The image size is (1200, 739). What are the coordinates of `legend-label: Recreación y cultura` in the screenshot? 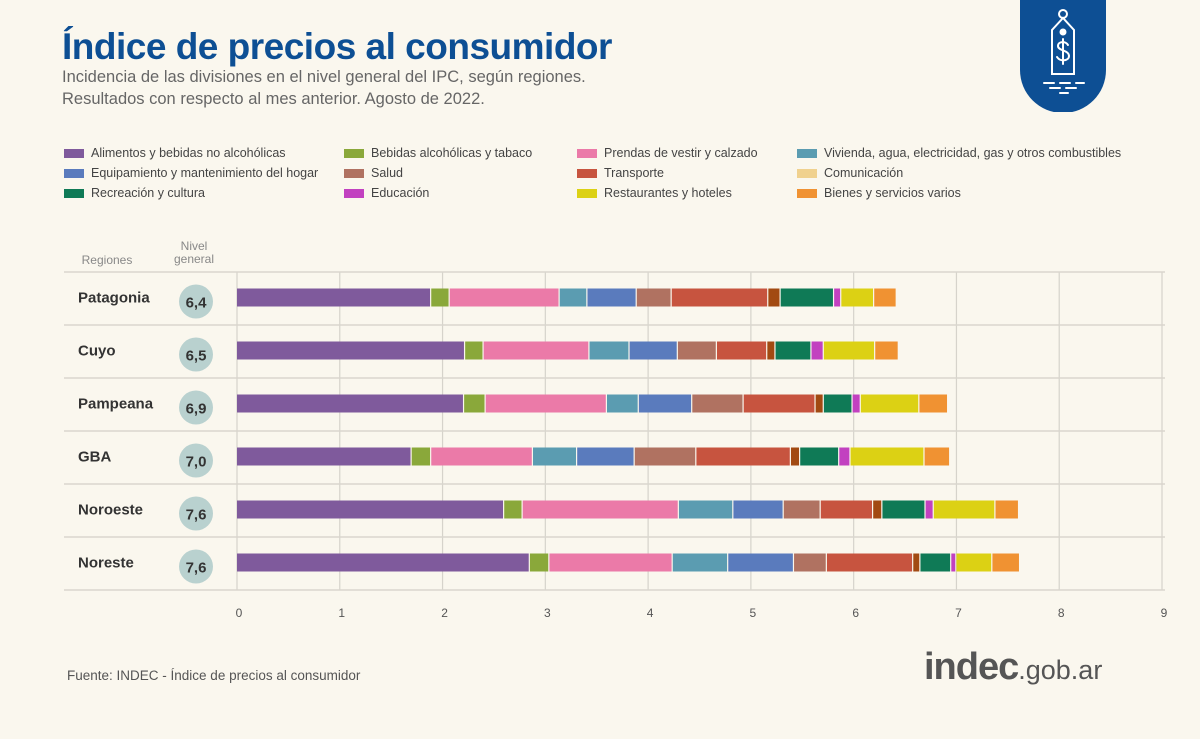 It's located at (148, 193).